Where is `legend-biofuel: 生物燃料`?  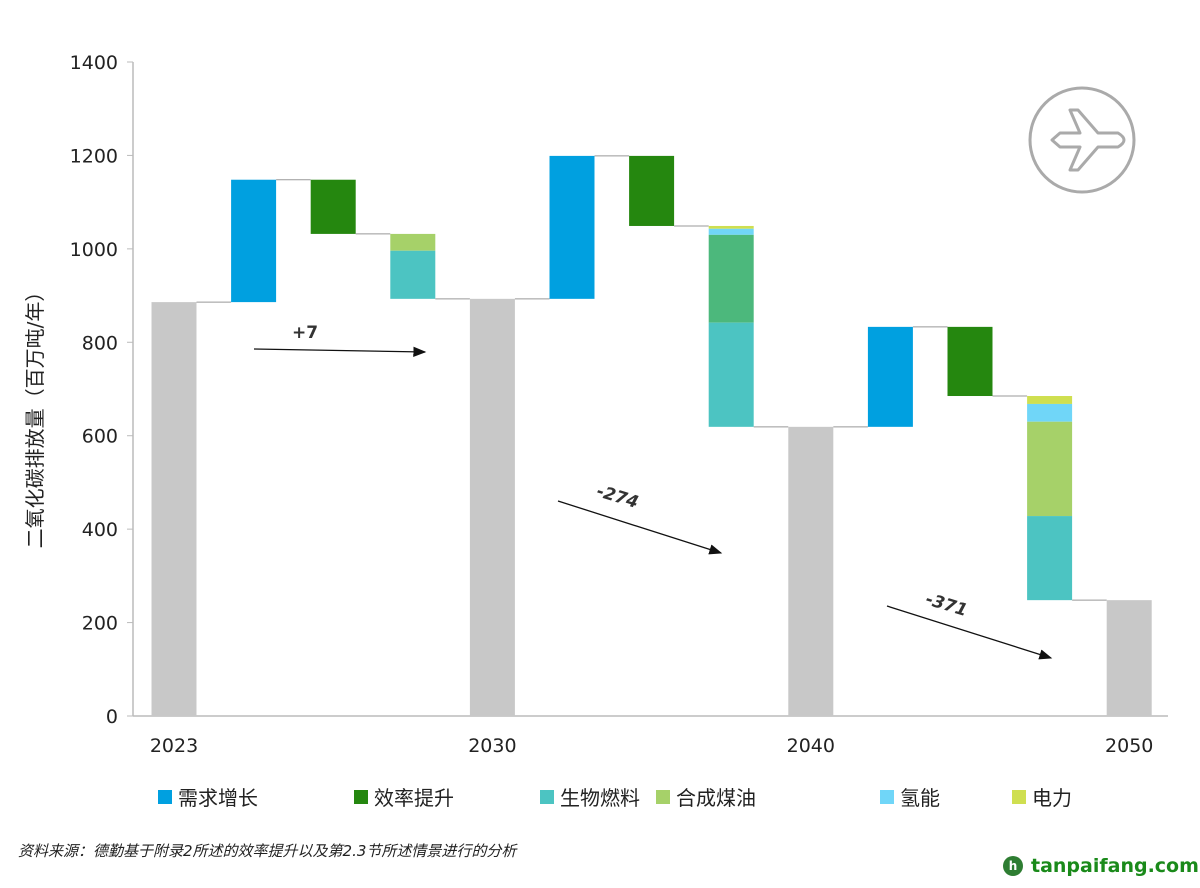 legend-biofuel: 生物燃料 is located at coordinates (590, 796).